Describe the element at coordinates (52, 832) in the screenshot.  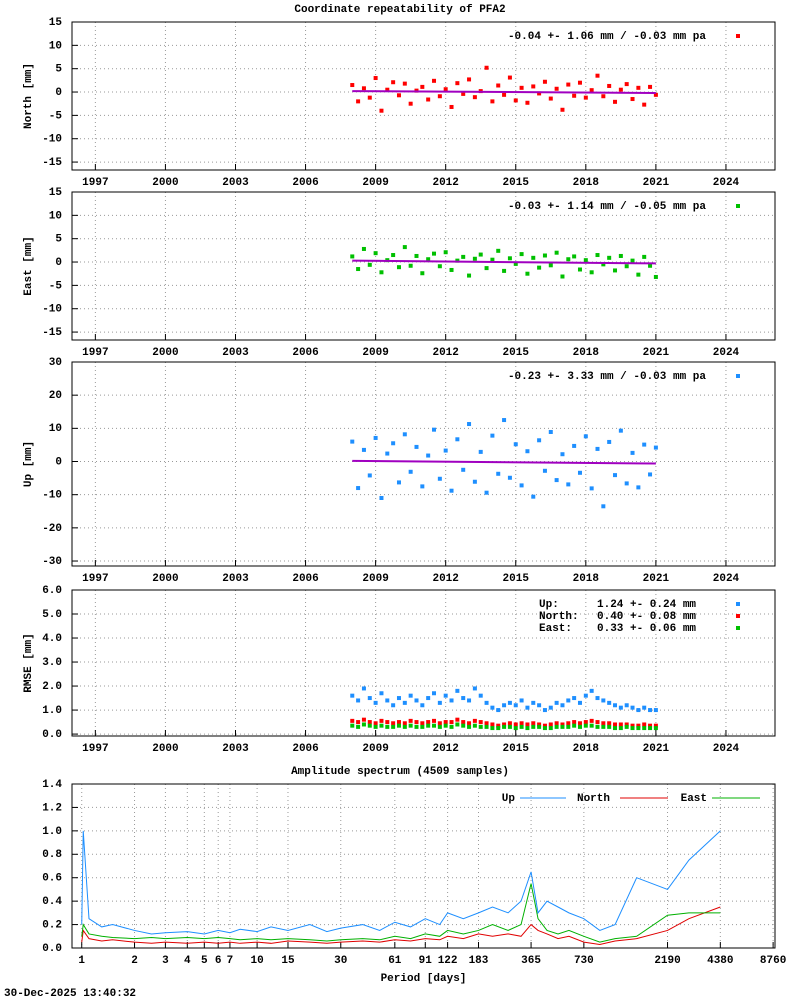
I see `y-tick-label: 1.0` at that location.